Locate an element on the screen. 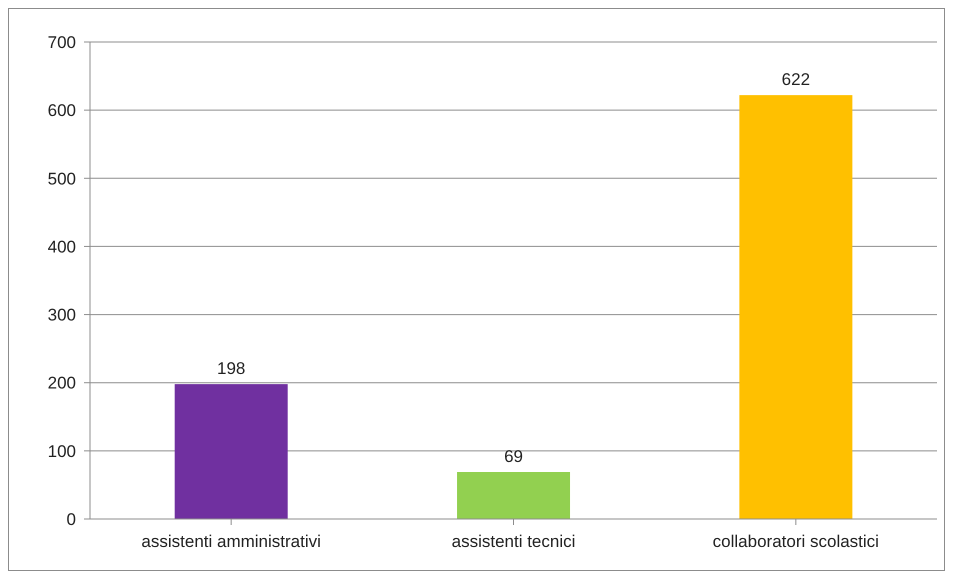 The image size is (953, 579). x-tick-label: assistenti amministrativi is located at coordinates (231, 542).